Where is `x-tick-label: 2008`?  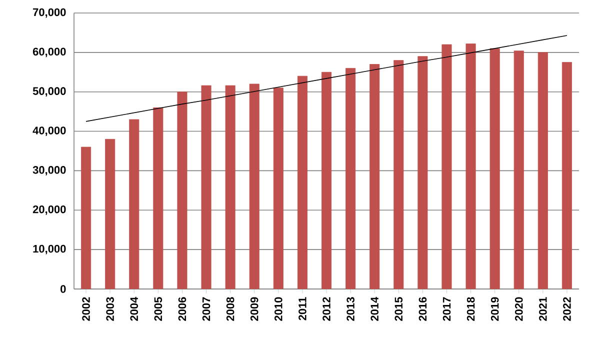
x-tick-label: 2008 is located at coordinates (230, 309).